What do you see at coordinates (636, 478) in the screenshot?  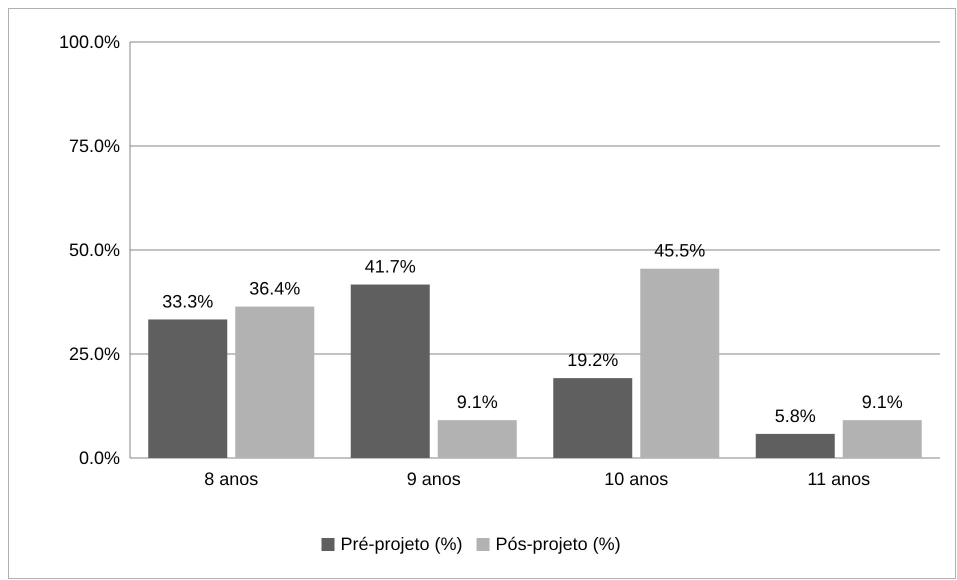 I see `x-tick-label: 10 anos` at bounding box center [636, 478].